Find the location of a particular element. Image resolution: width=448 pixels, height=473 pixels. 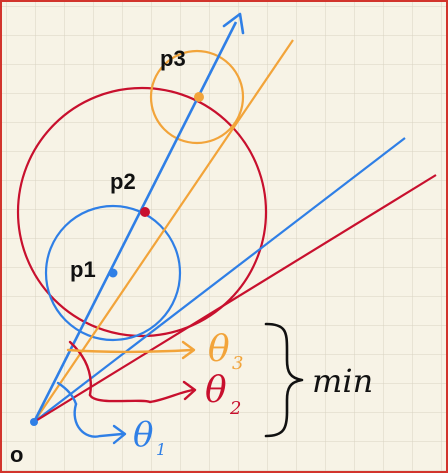

circle-p3 is located at coordinates (197, 97).